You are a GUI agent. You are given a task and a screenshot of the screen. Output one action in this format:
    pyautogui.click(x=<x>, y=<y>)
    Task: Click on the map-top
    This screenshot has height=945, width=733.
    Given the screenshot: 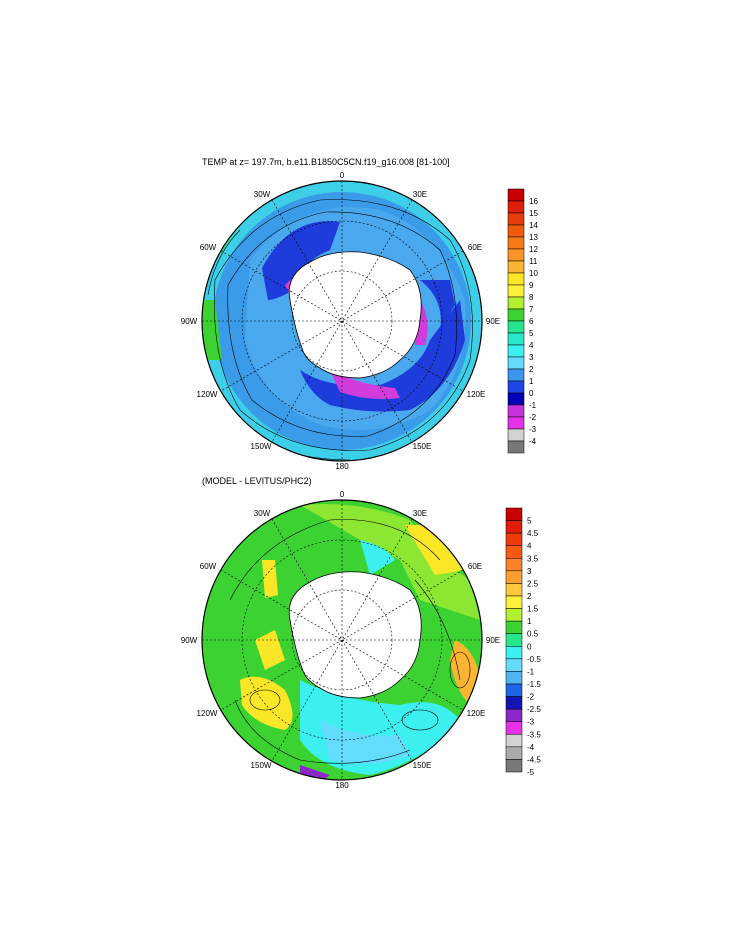 What is the action you would take?
    pyautogui.click(x=342, y=321)
    